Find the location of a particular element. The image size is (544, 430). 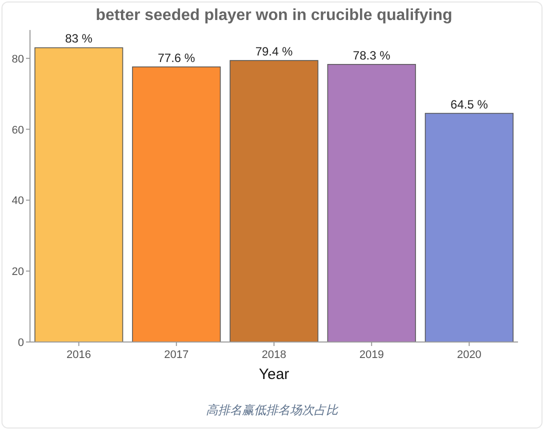

x-tick-label: 2017 is located at coordinates (176, 355).